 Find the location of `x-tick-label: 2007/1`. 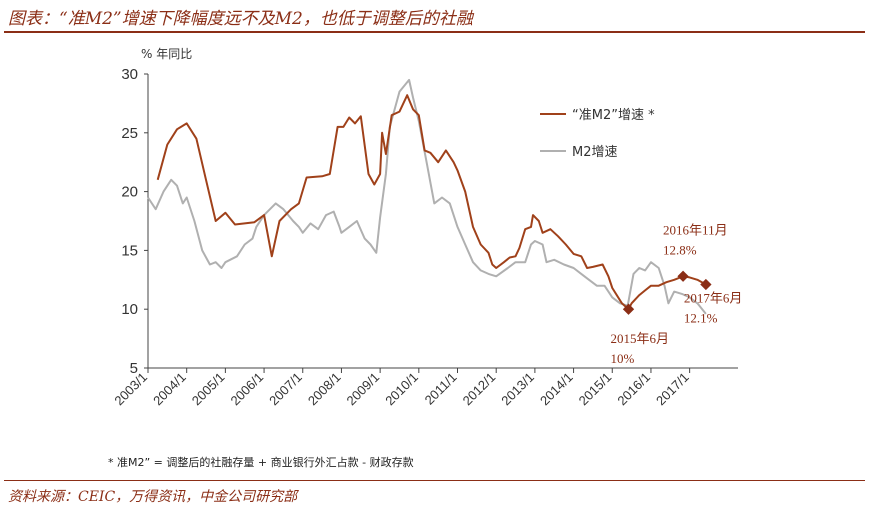

x-tick-label: 2007/1 is located at coordinates (285, 389).